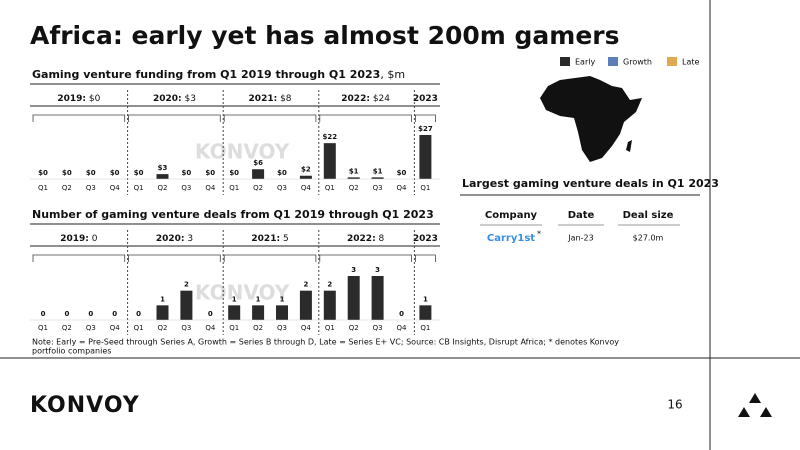  I want to click on slide-title: Africa: early yet has almost 200m gamers, so click(325, 35).